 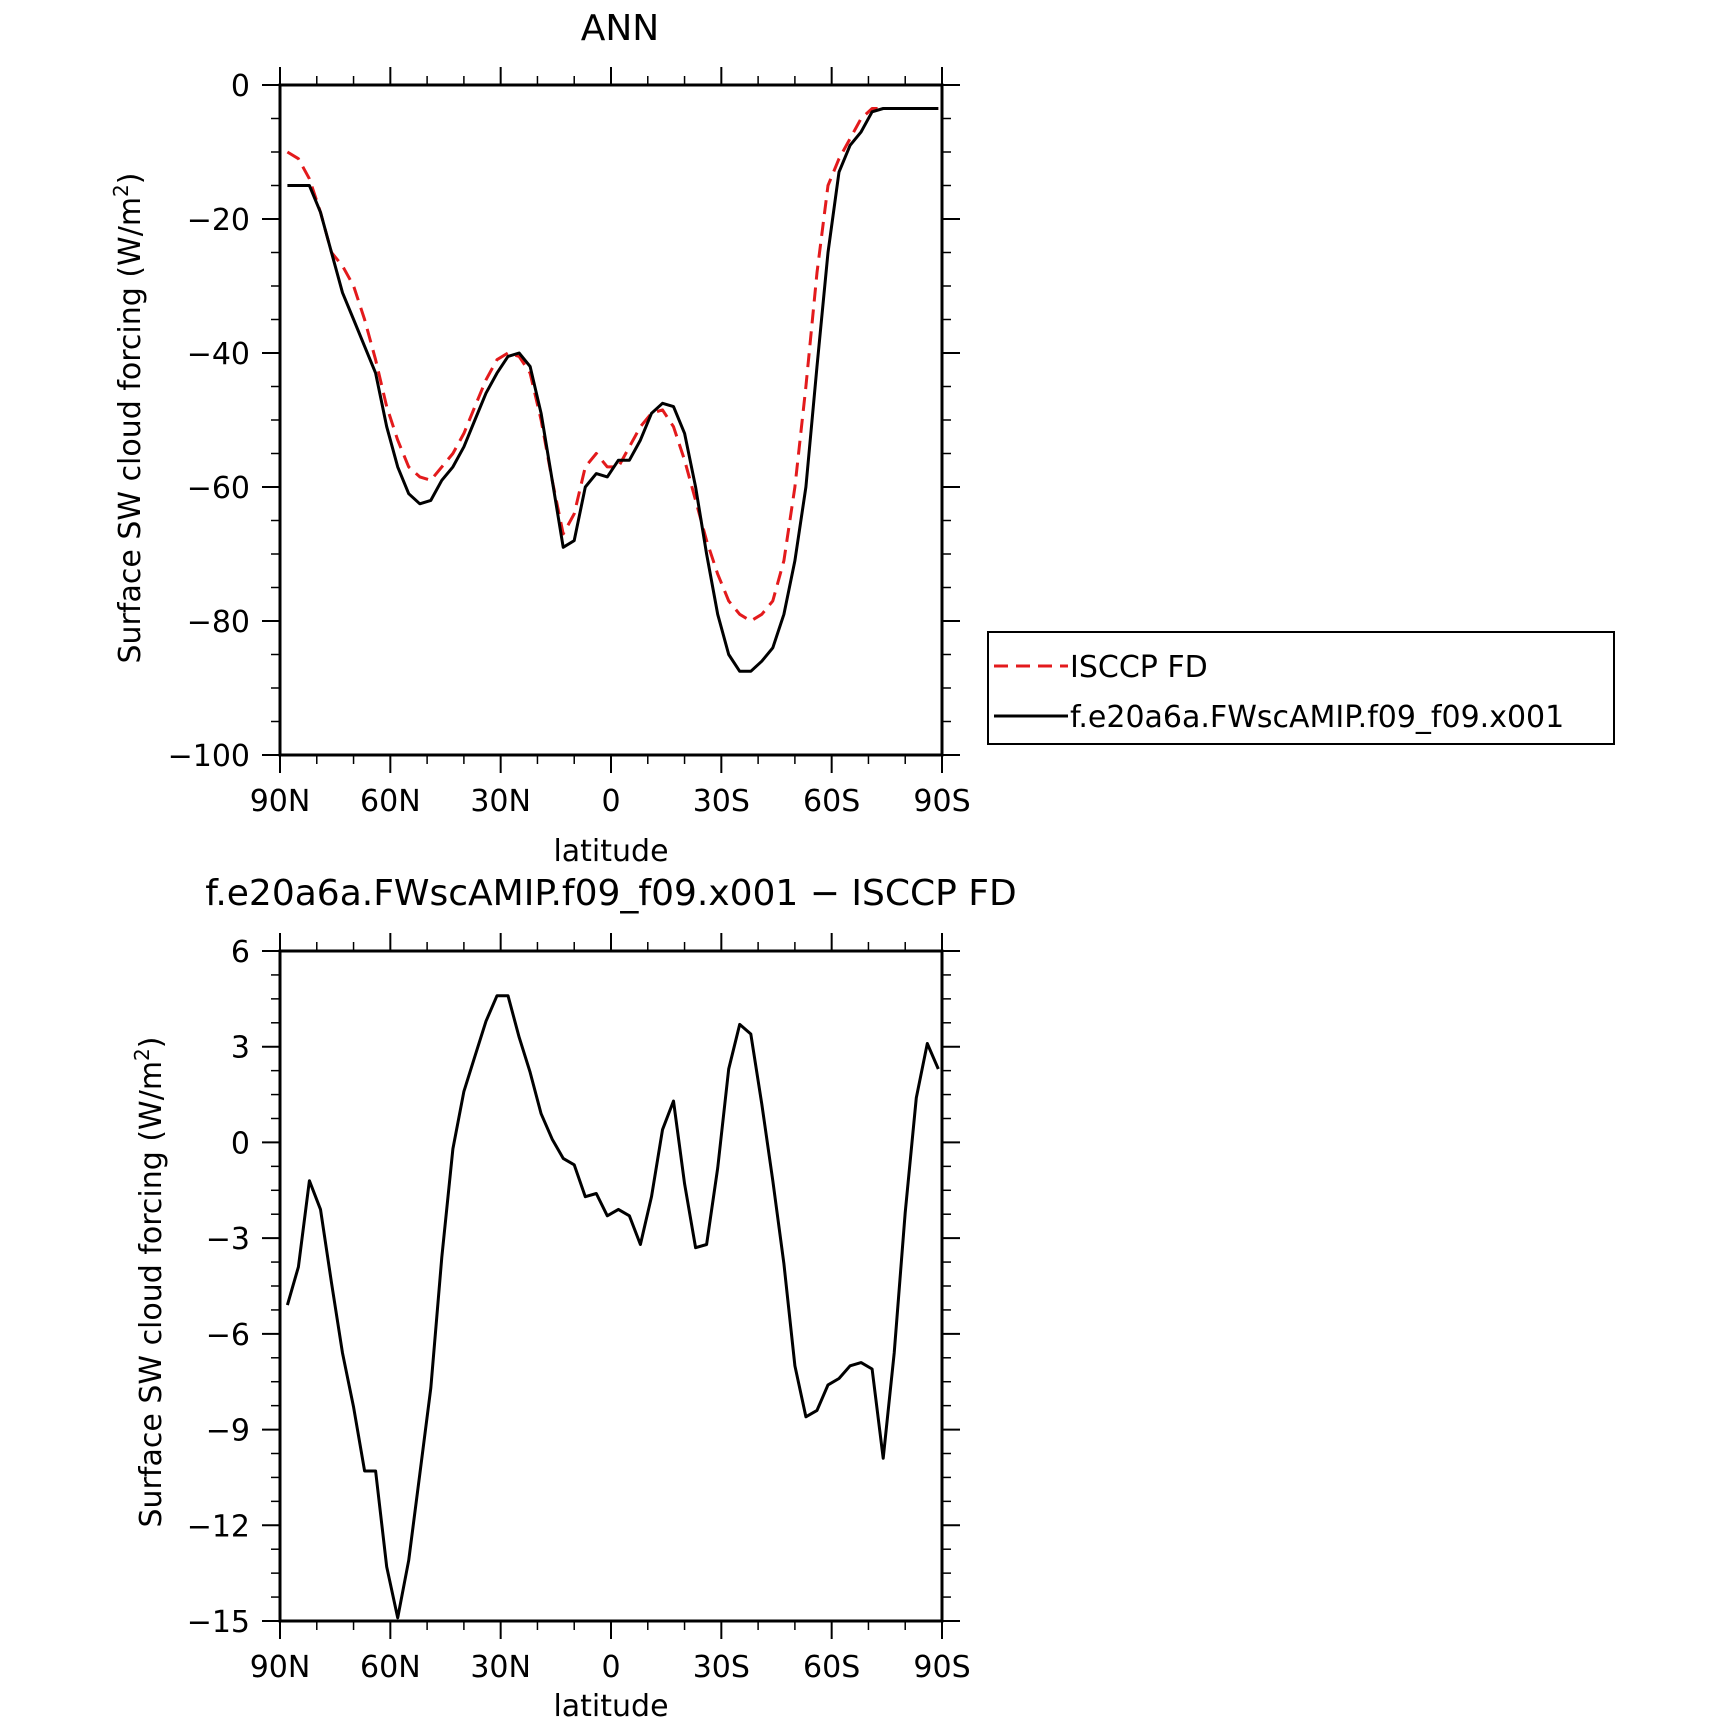 I want to click on top-panel-x-axis-label: latitude, so click(x=610, y=851).